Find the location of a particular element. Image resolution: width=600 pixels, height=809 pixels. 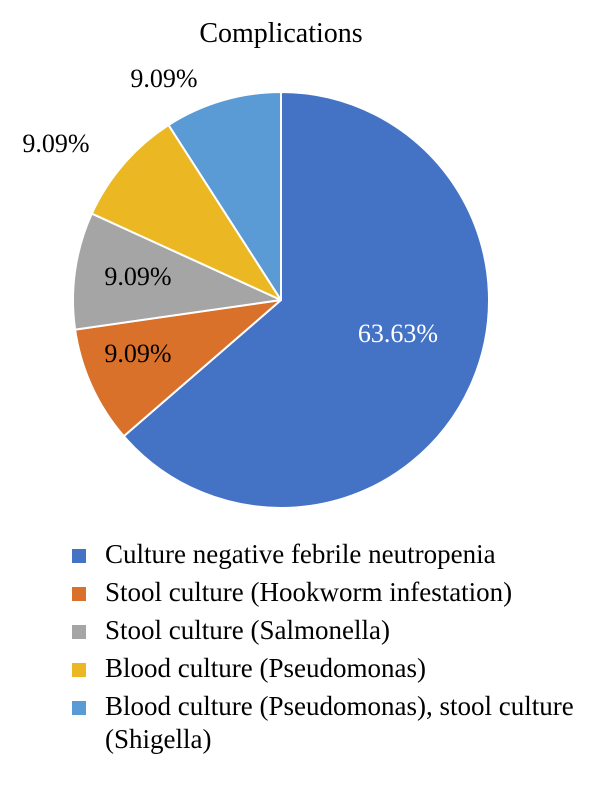

pie-slice-stool-culture-salmonella is located at coordinates (177, 271).